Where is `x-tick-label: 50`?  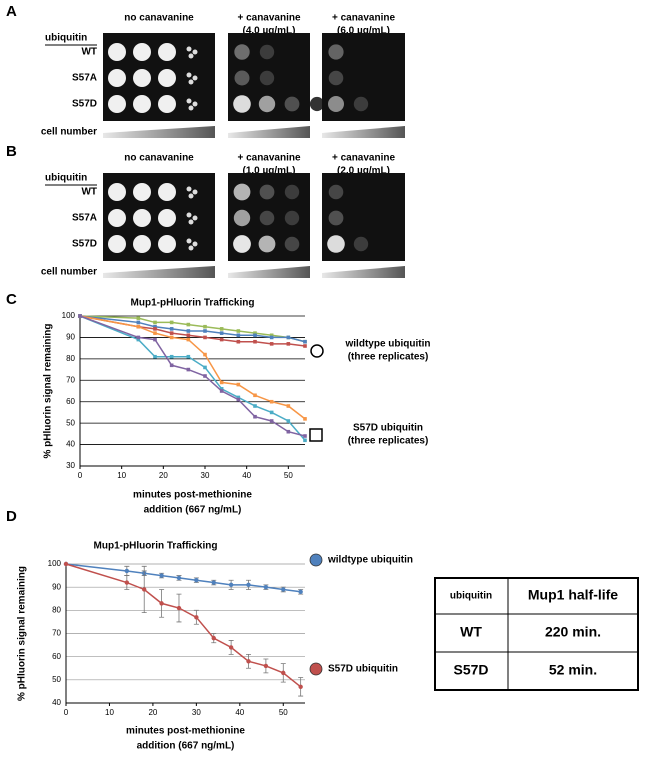 x-tick-label: 50 is located at coordinates (288, 475).